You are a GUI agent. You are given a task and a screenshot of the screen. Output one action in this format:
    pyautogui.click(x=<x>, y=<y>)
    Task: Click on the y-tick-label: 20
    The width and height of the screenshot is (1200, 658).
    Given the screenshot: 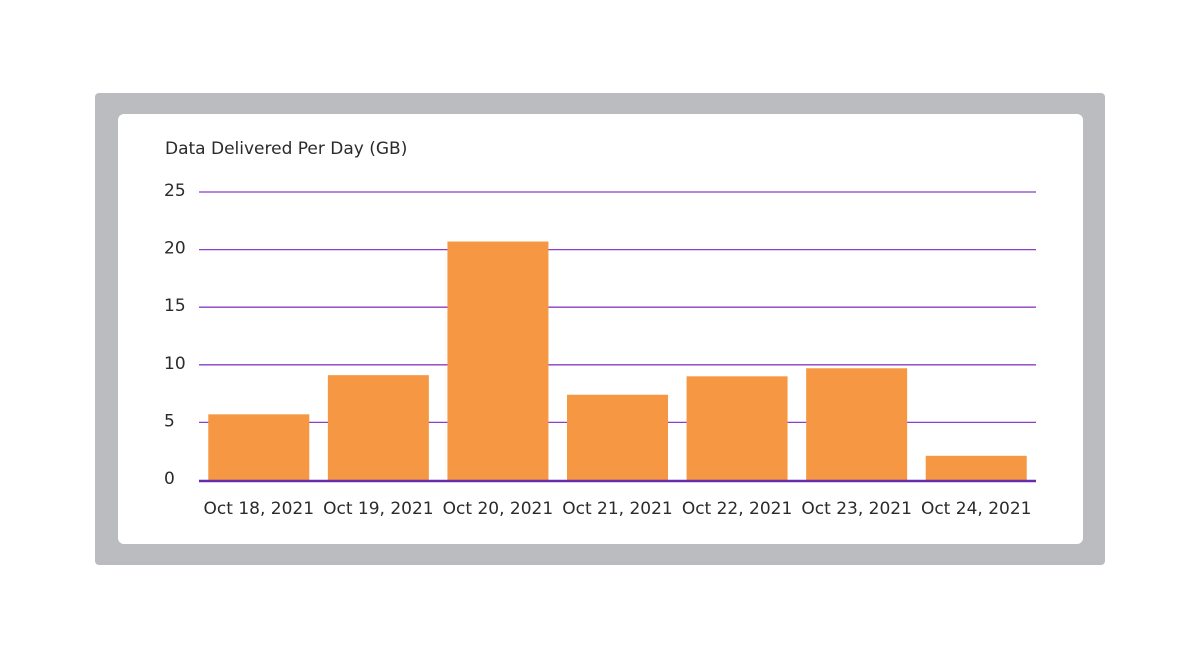 What is the action you would take?
    pyautogui.click(x=175, y=249)
    